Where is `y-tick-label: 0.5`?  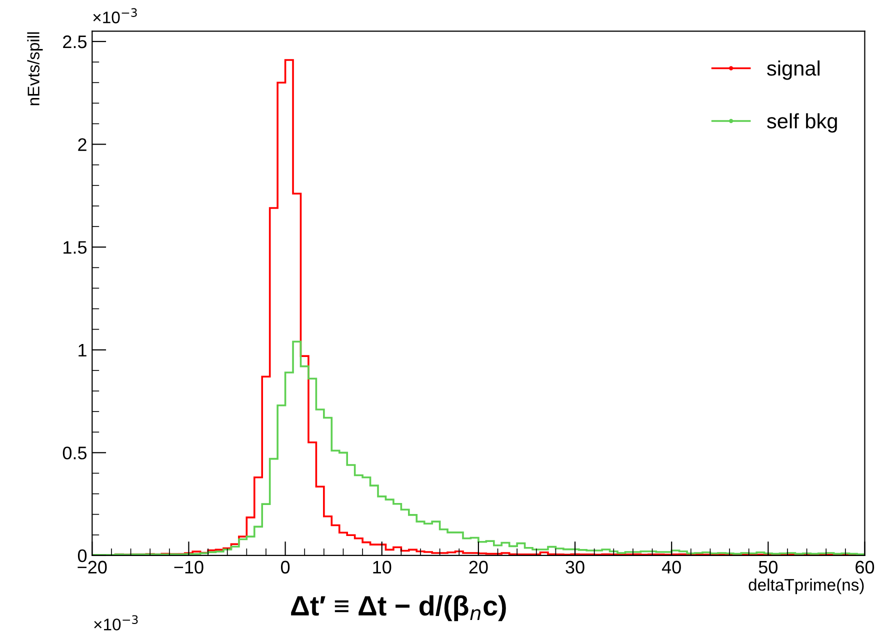
y-tick-label: 0.5 is located at coordinates (74, 453).